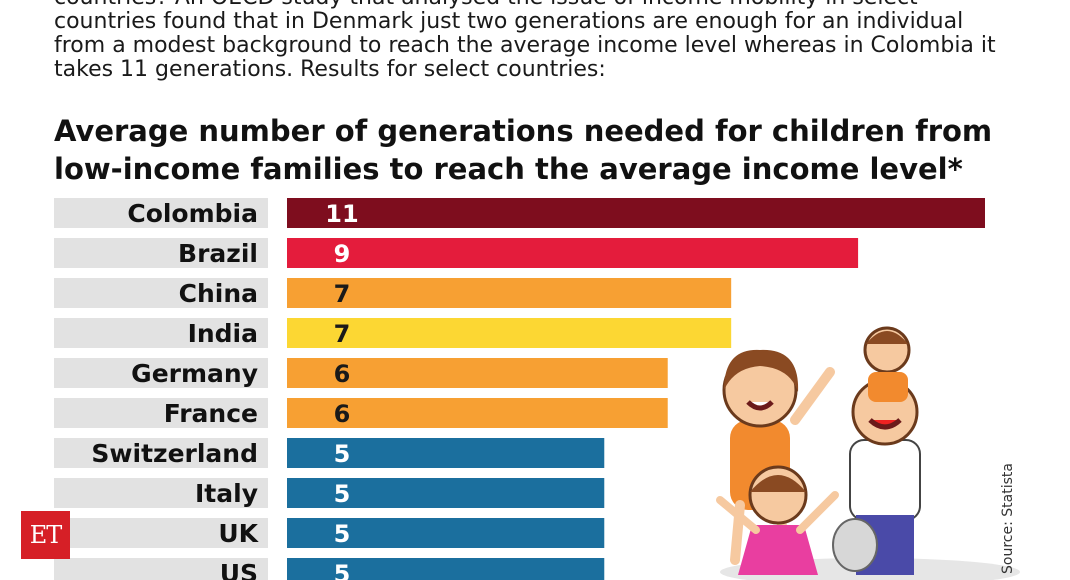  What do you see at coordinates (194, 373) in the screenshot?
I see `category-label: Germany` at bounding box center [194, 373].